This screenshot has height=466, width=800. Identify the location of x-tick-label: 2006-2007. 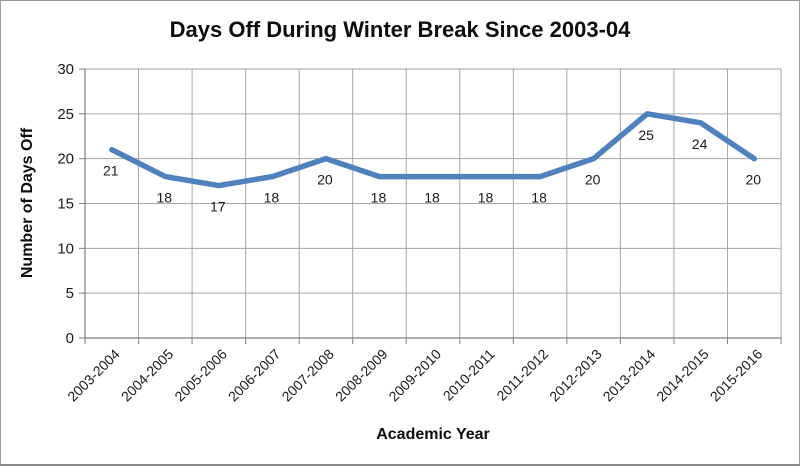
(254, 375).